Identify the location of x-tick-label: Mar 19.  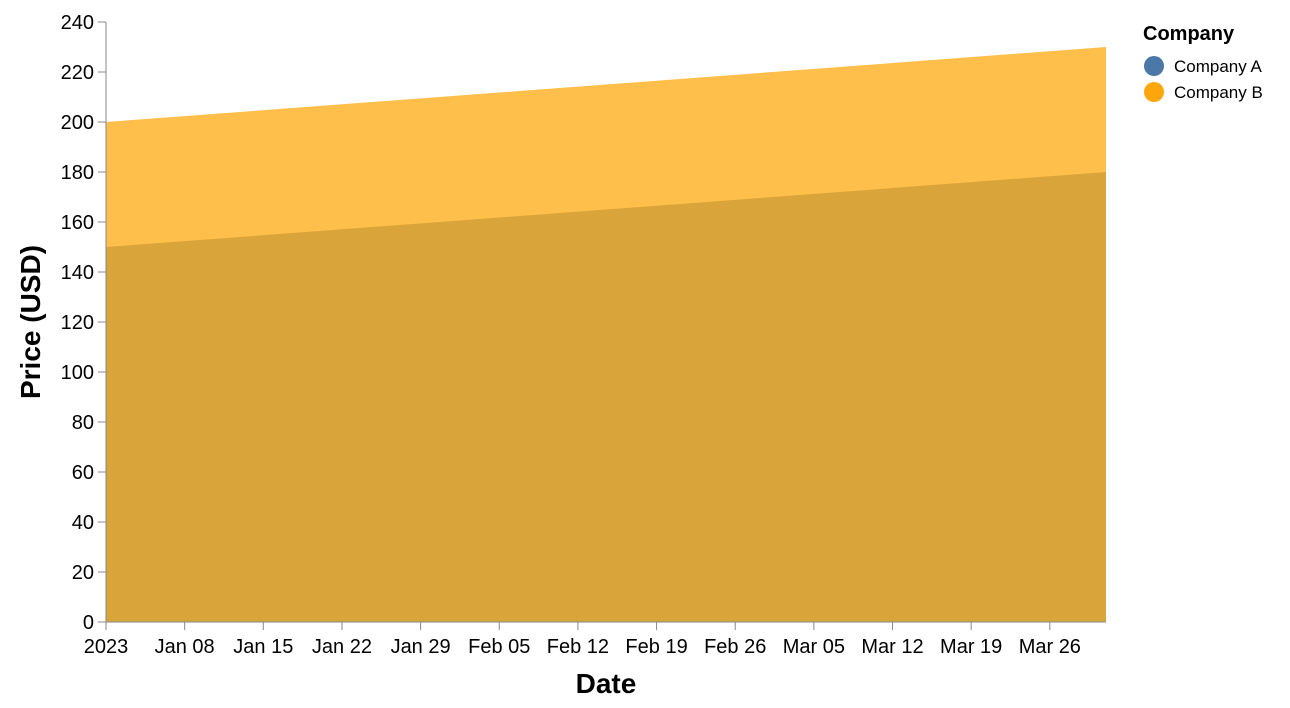
(971, 647).